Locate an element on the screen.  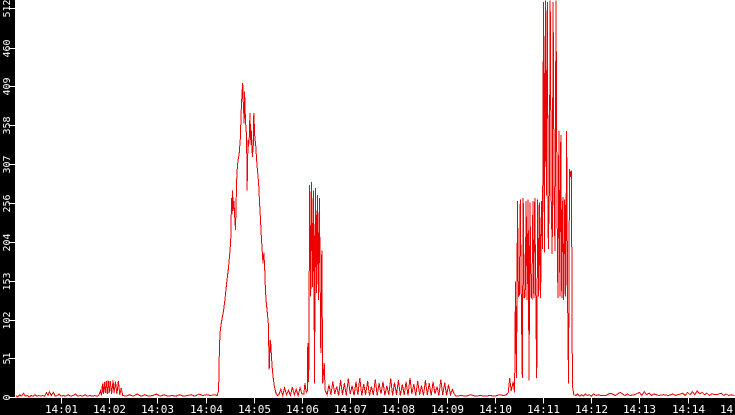
x-axis-label: 14:10 is located at coordinates (495, 409).